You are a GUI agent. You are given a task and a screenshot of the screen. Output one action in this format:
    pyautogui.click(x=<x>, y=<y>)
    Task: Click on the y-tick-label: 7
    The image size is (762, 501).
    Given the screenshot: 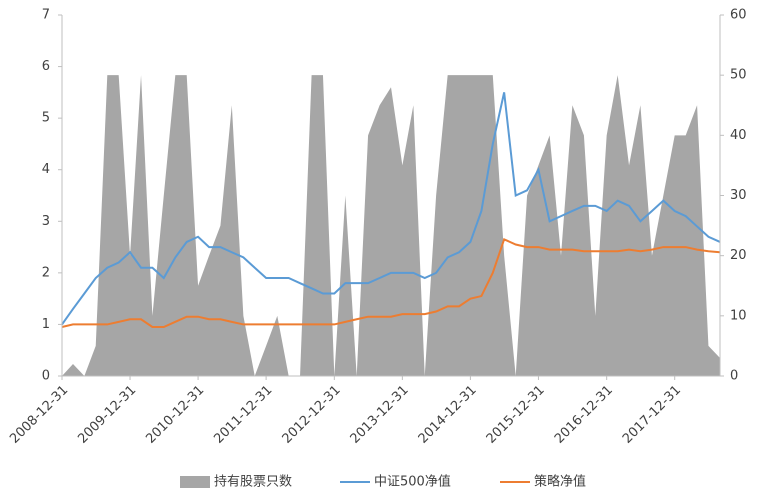 What is the action you would take?
    pyautogui.click(x=46, y=15)
    